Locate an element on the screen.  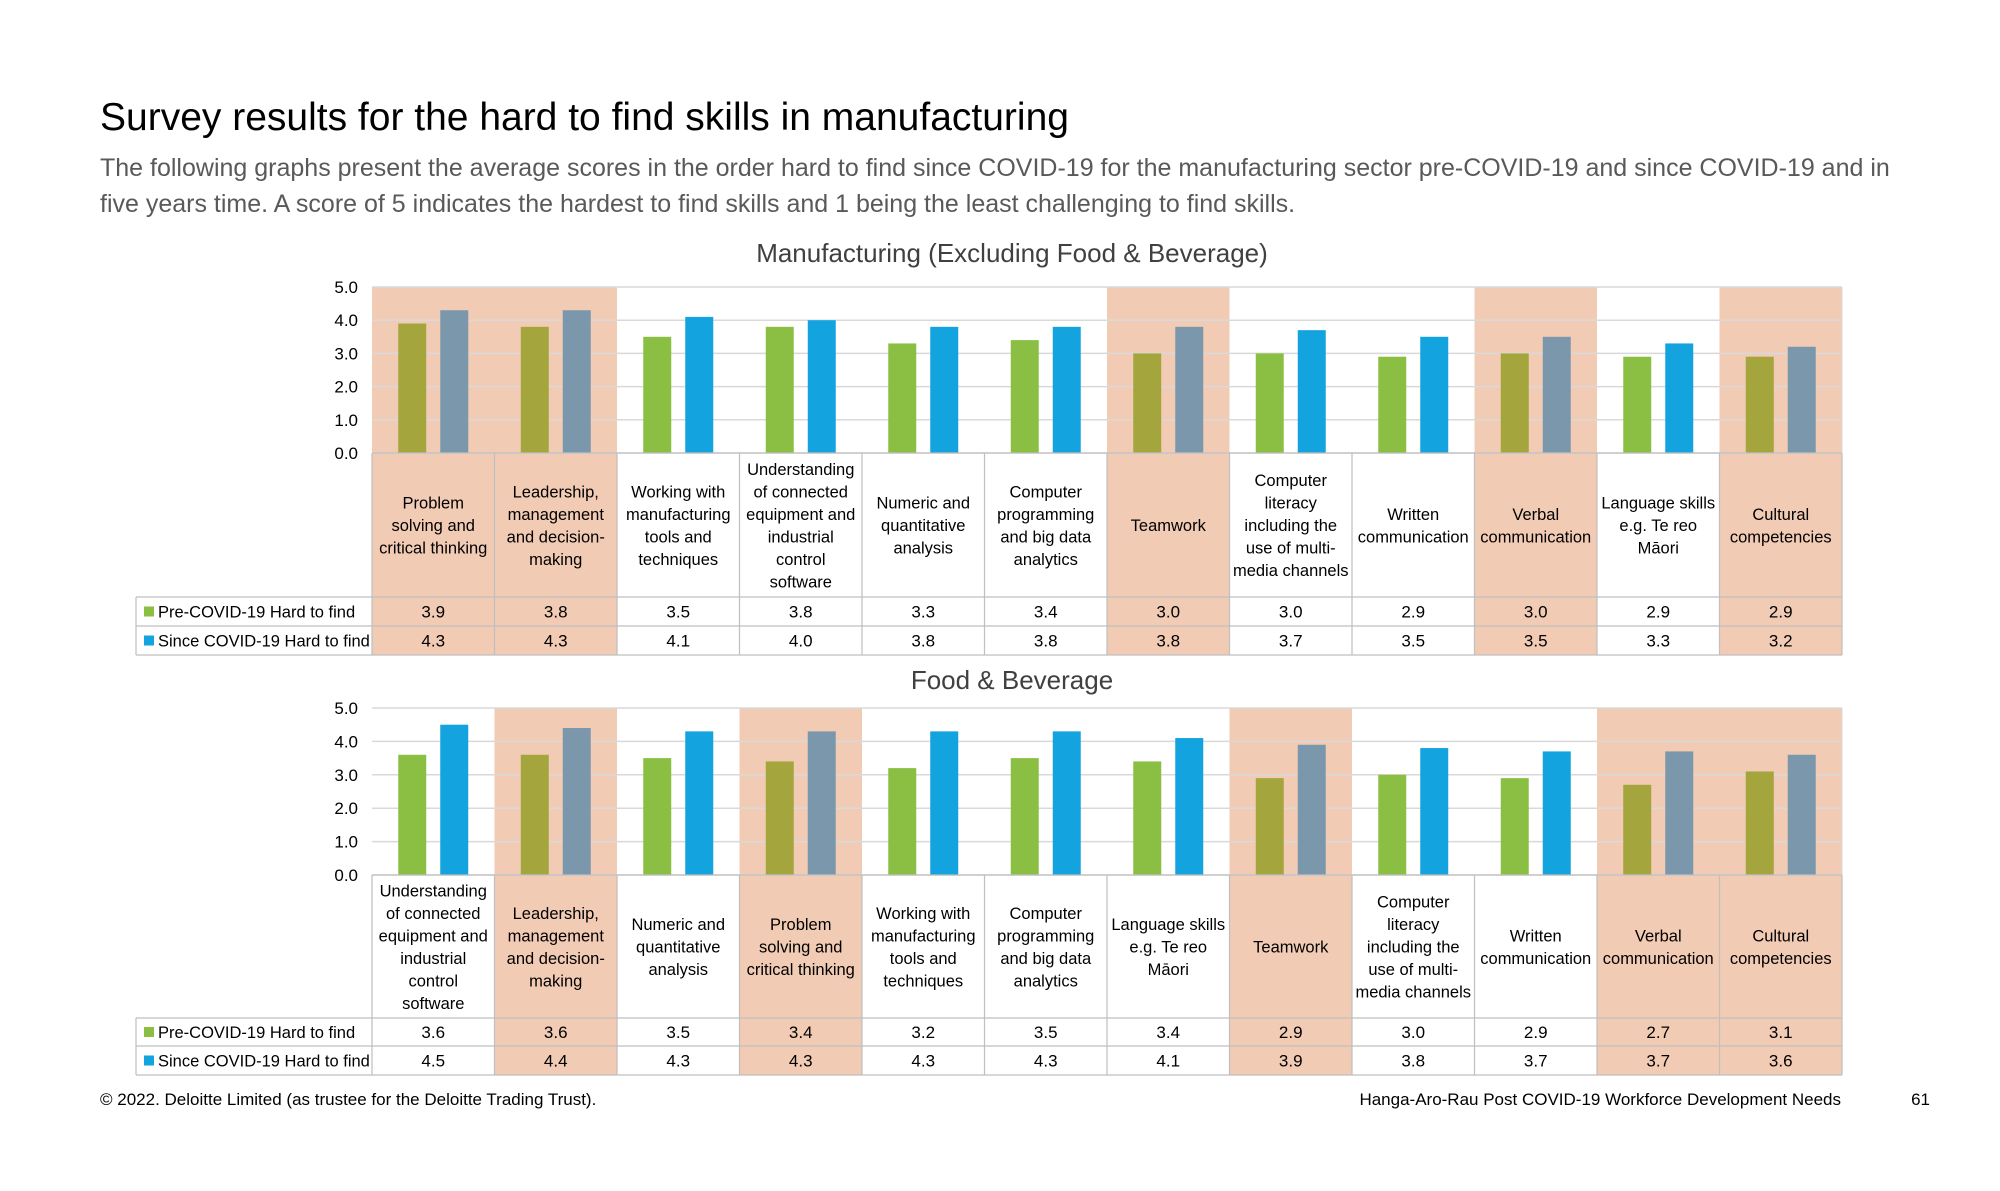
data-label: 3.6 is located at coordinates (433, 1032).